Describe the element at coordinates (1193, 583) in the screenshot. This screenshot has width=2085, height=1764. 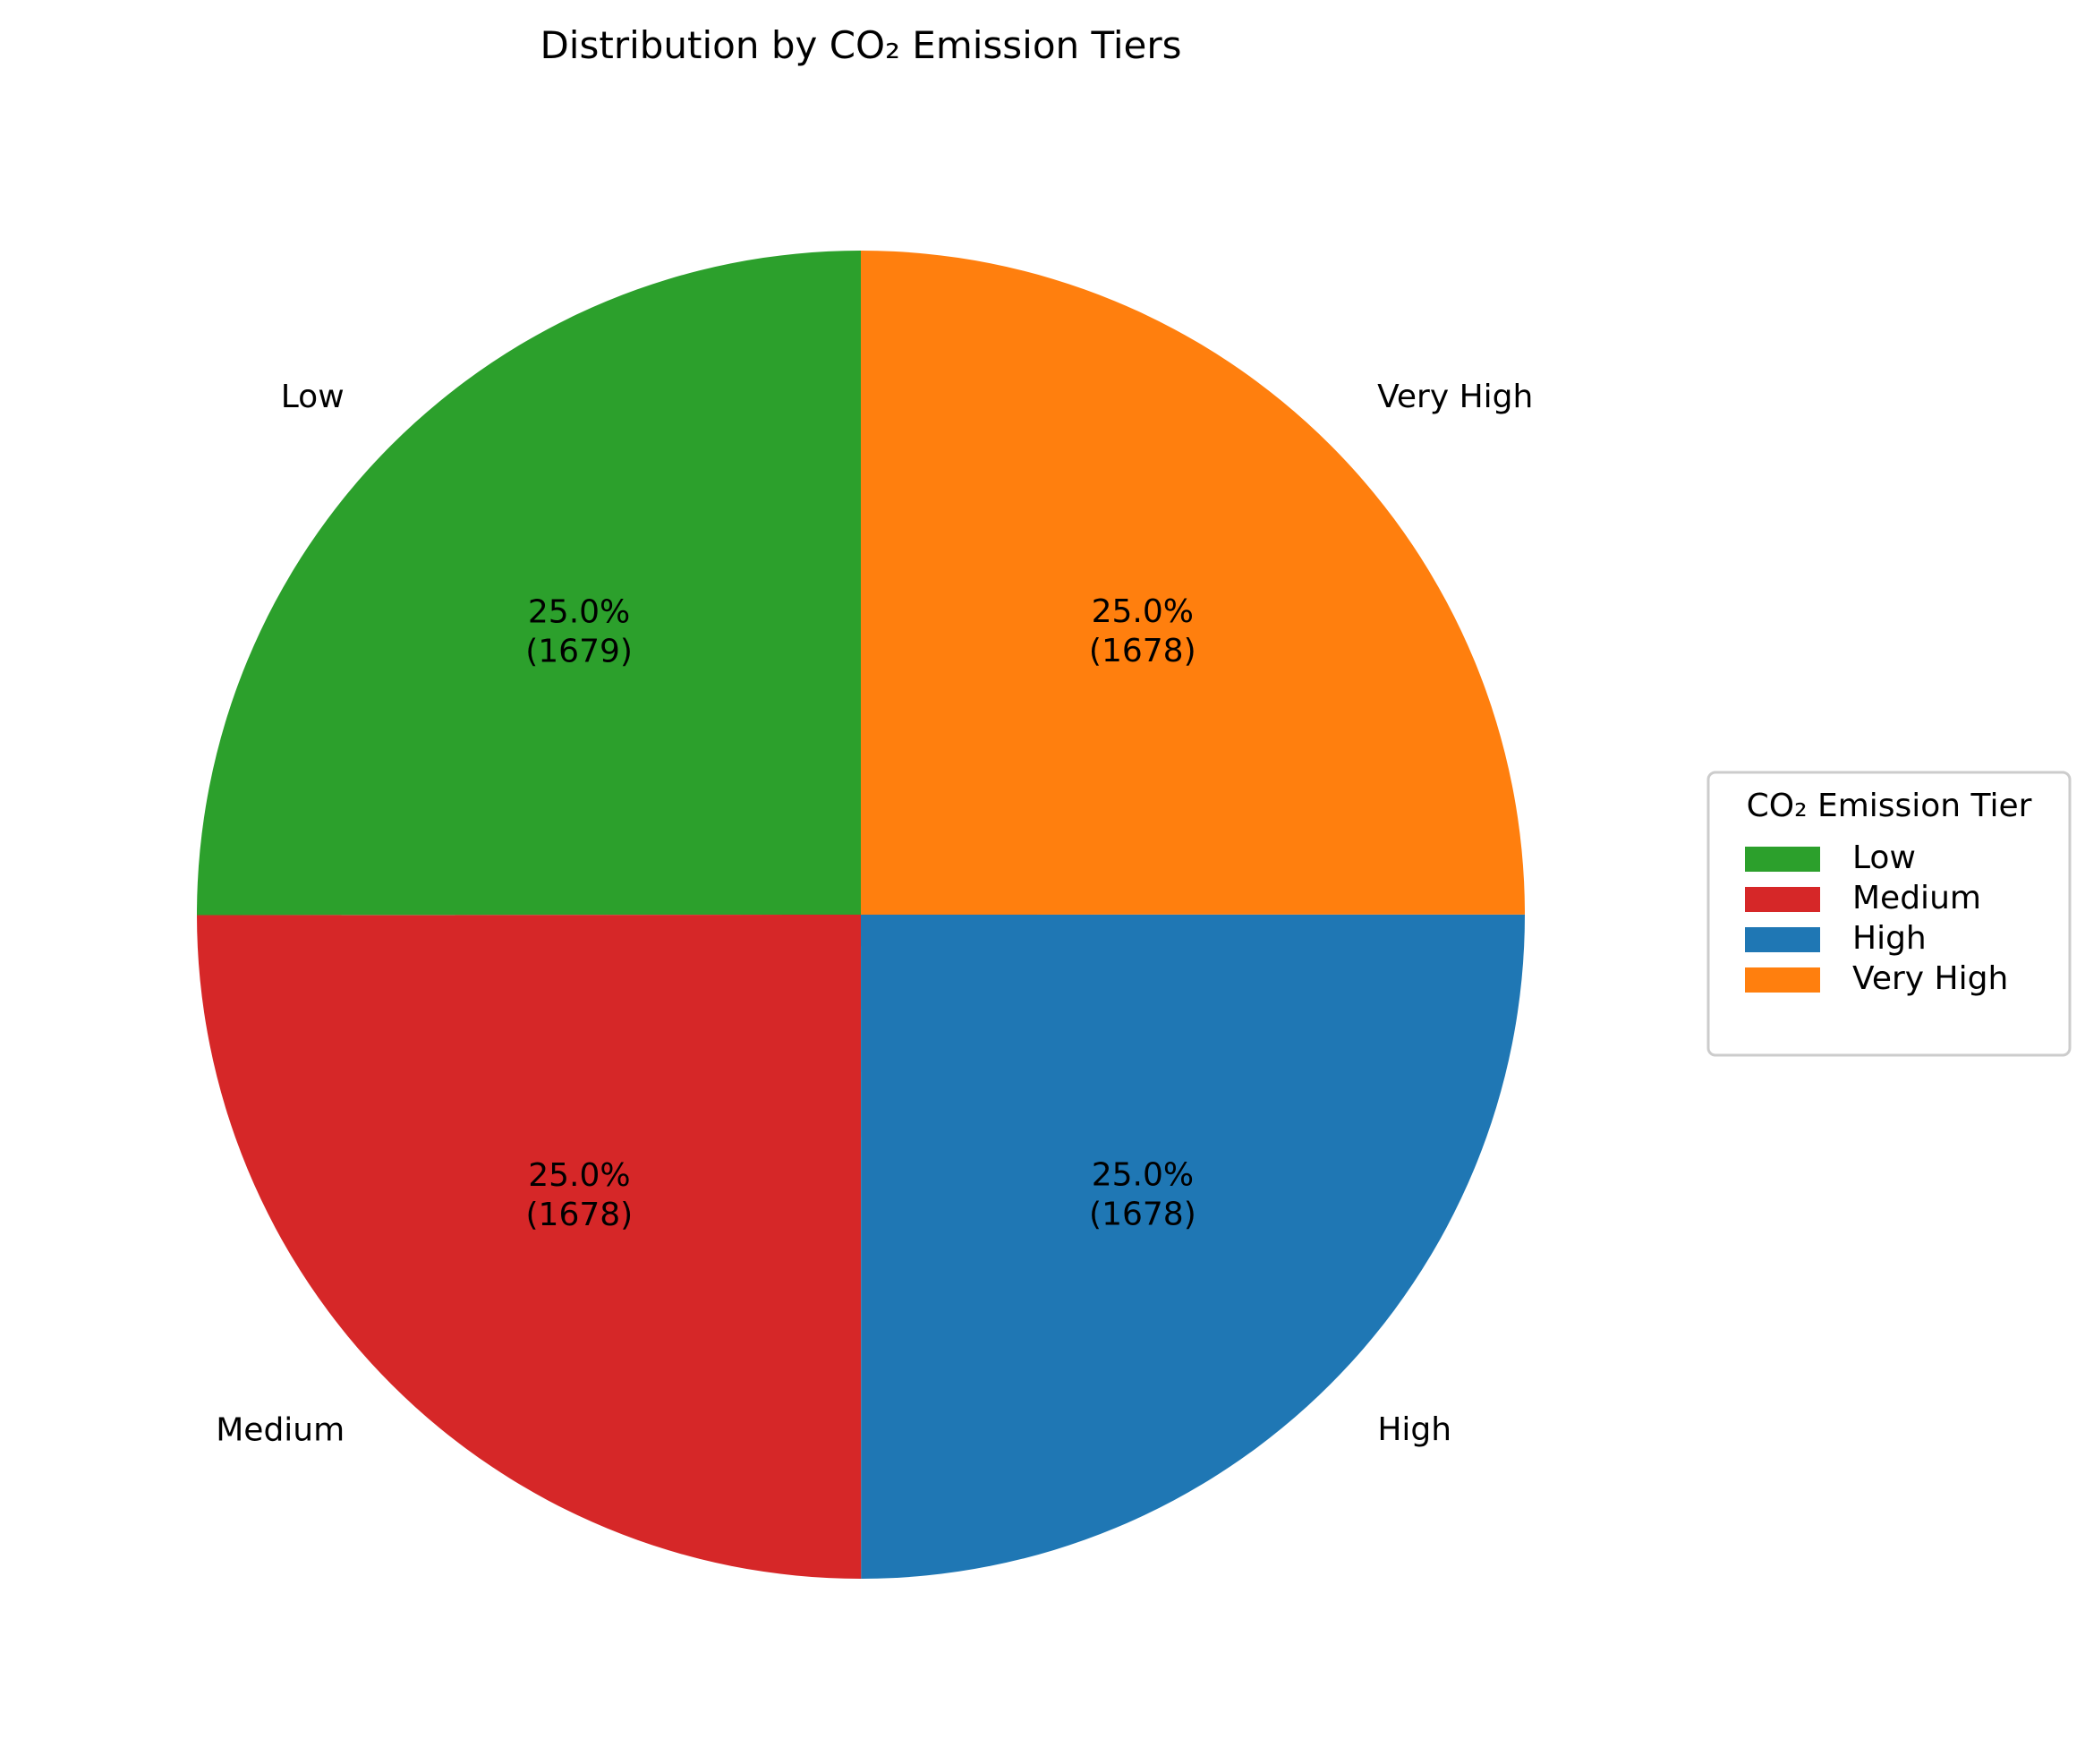
I see `pie-slice-very-high` at that location.